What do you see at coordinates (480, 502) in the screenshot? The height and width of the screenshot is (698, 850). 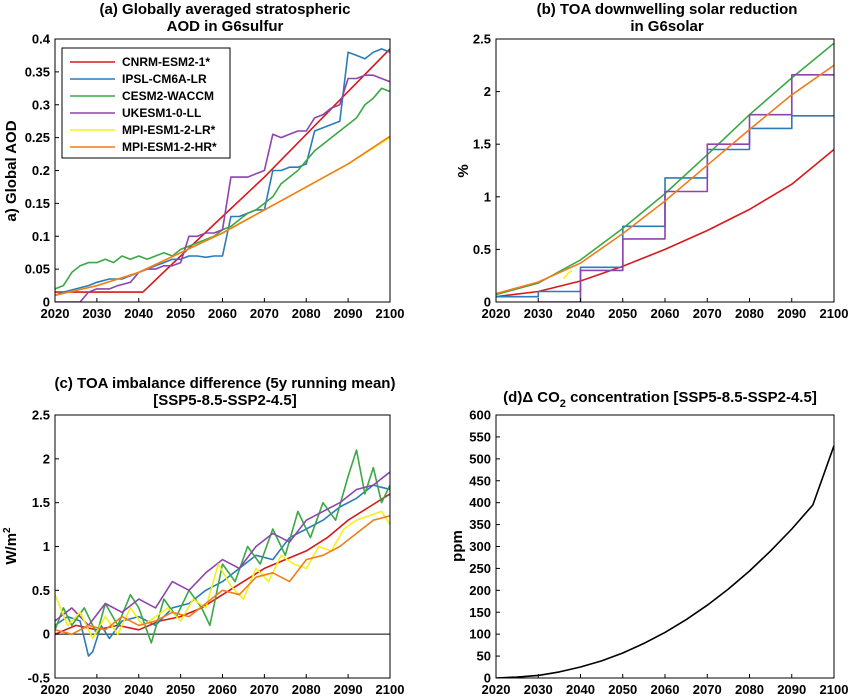 I see `y-tick-label: 400` at bounding box center [480, 502].